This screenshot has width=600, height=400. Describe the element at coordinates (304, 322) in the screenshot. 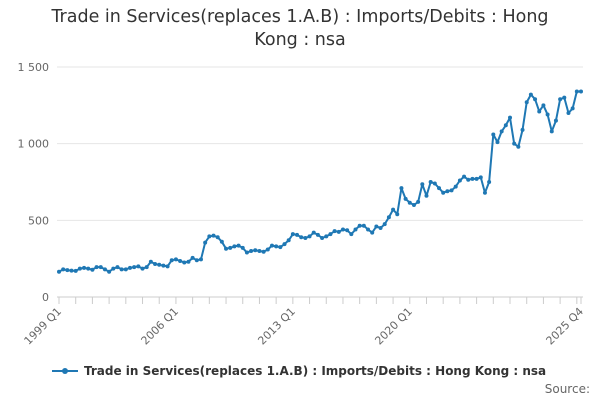

I see `x-axis: 1999 Q1 2006 Q1 2013 Q1 2020 Q1 2025 Q4` at that location.